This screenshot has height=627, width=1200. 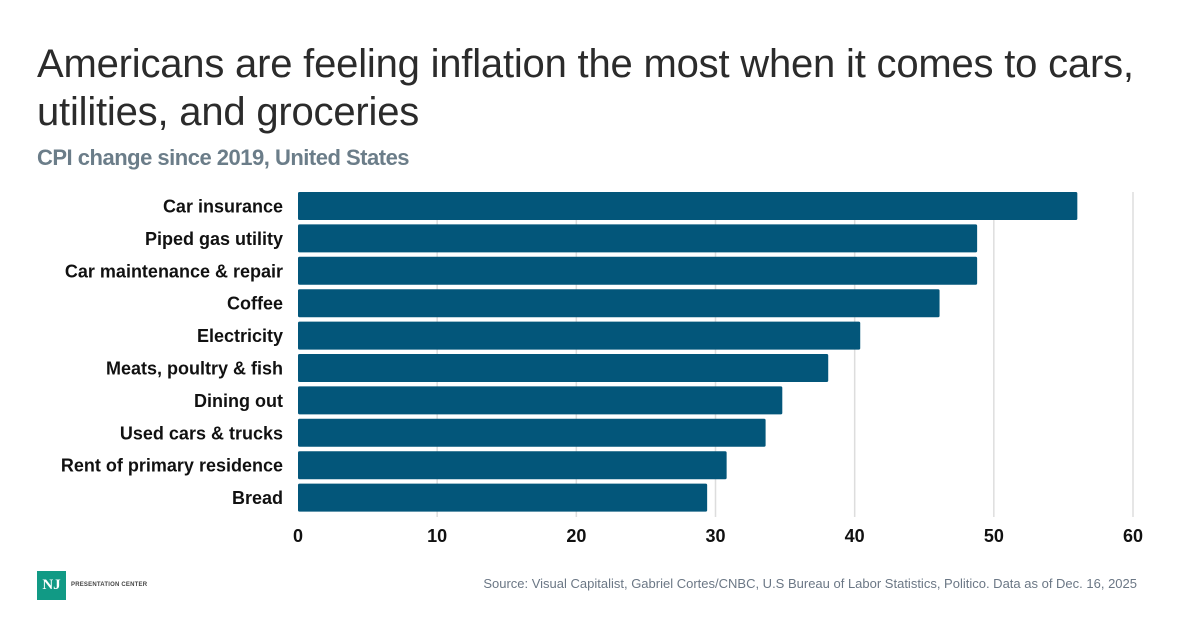 What do you see at coordinates (51, 585) in the screenshot?
I see `nj-logo: NJ` at bounding box center [51, 585].